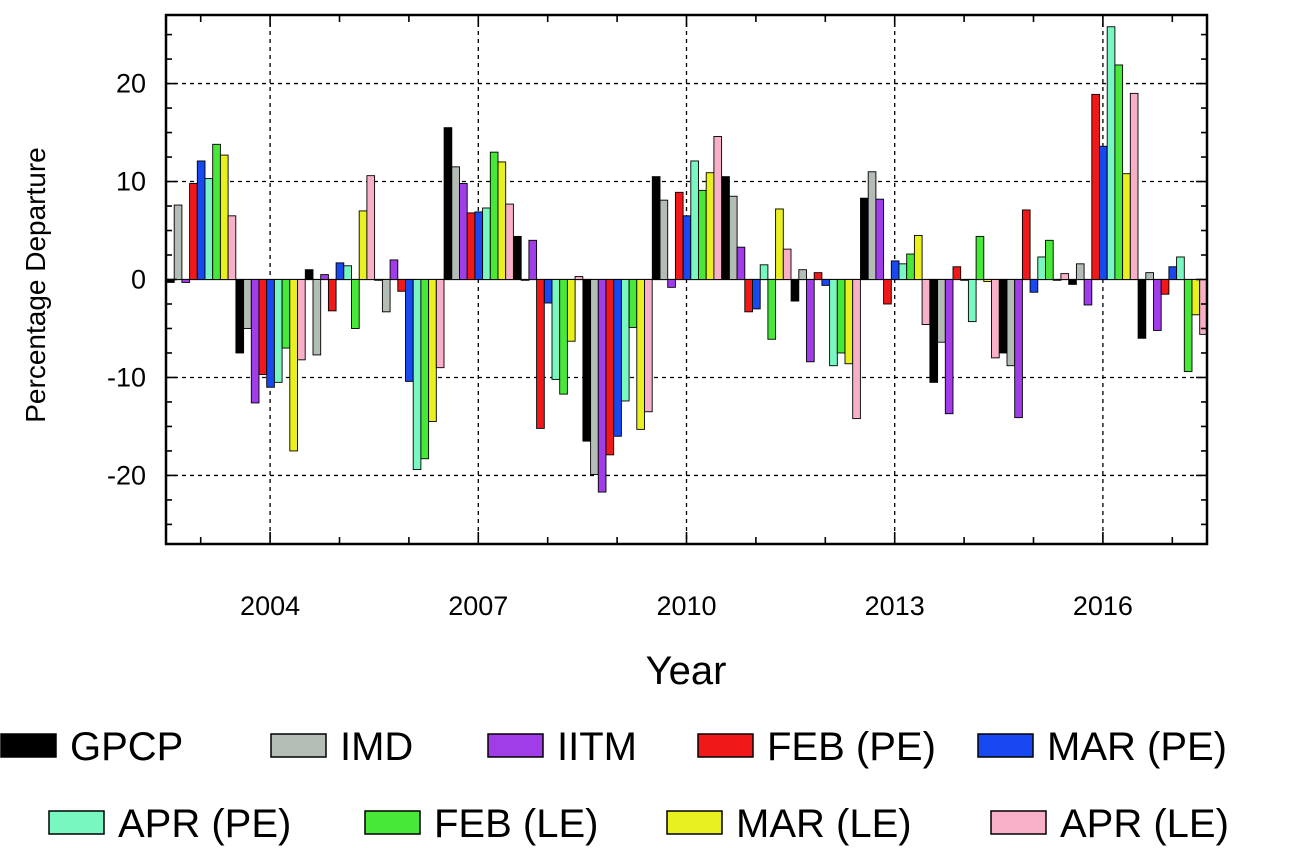 The image size is (1300, 848). I want to click on bar-imd-2009, so click(595, 377).